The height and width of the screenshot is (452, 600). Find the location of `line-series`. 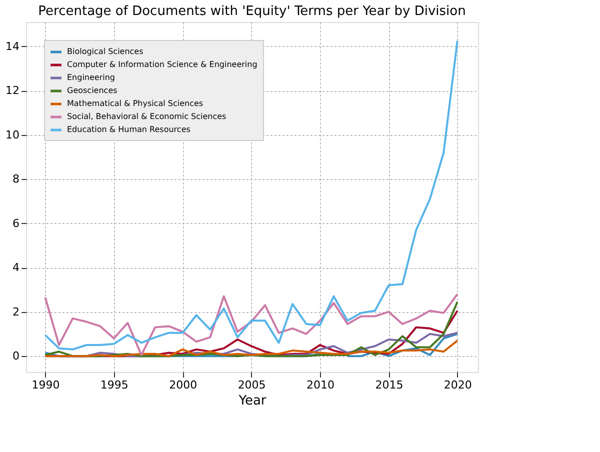

line-series is located at coordinates (251, 349).